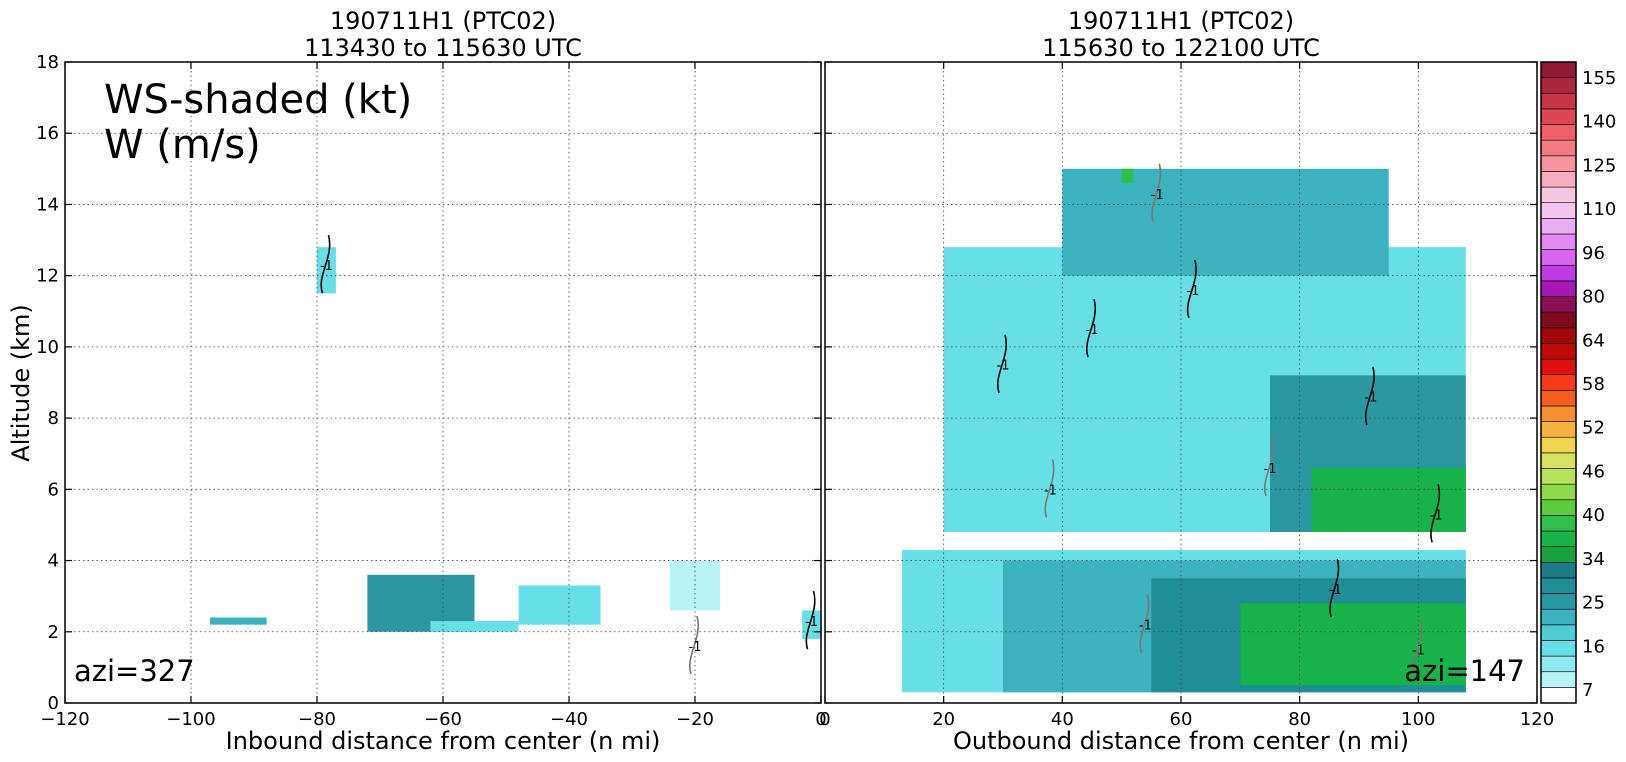 The width and height of the screenshot is (1626, 762). Describe the element at coordinates (53, 703) in the screenshot. I see `y-tick-label: 0` at that location.